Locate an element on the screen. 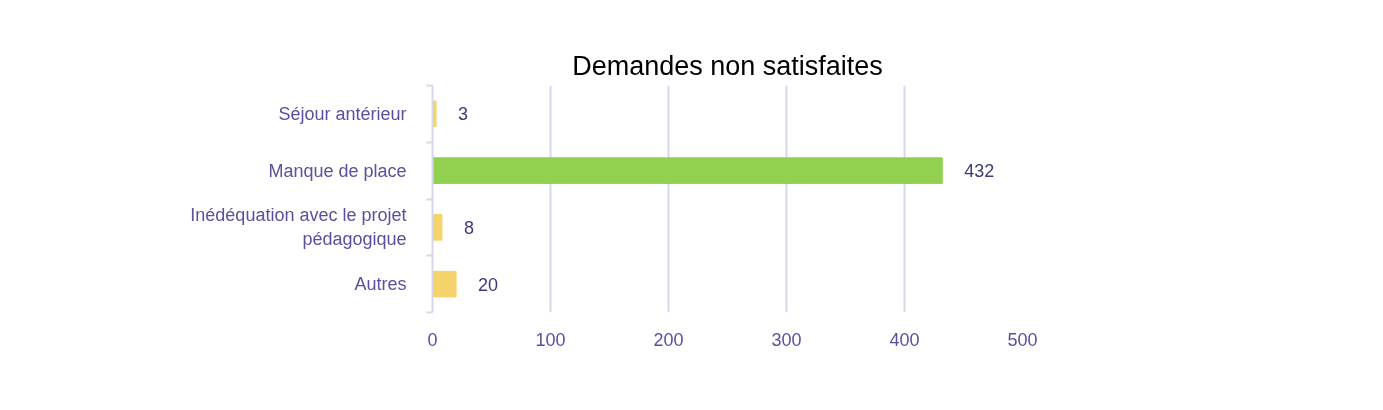  y-tick-label: Autres is located at coordinates (380, 284).